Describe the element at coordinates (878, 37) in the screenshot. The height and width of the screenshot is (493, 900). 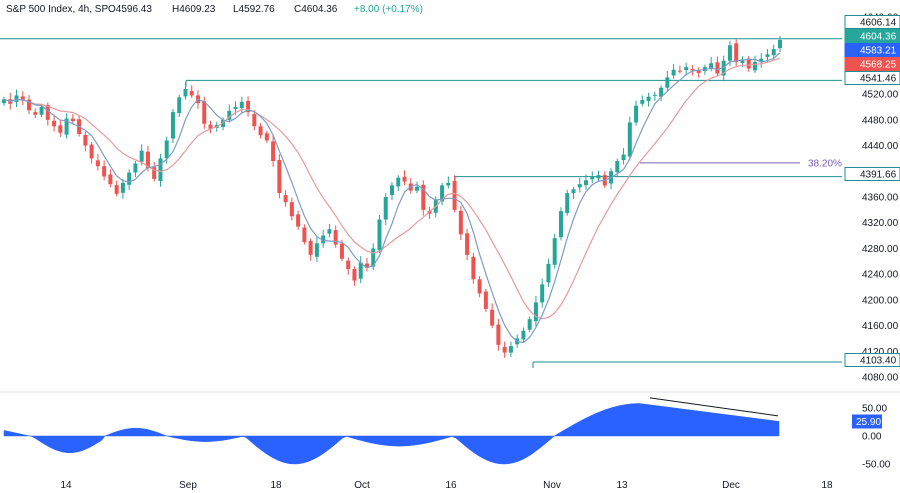
I see `price-label-text: 4604.36` at that location.